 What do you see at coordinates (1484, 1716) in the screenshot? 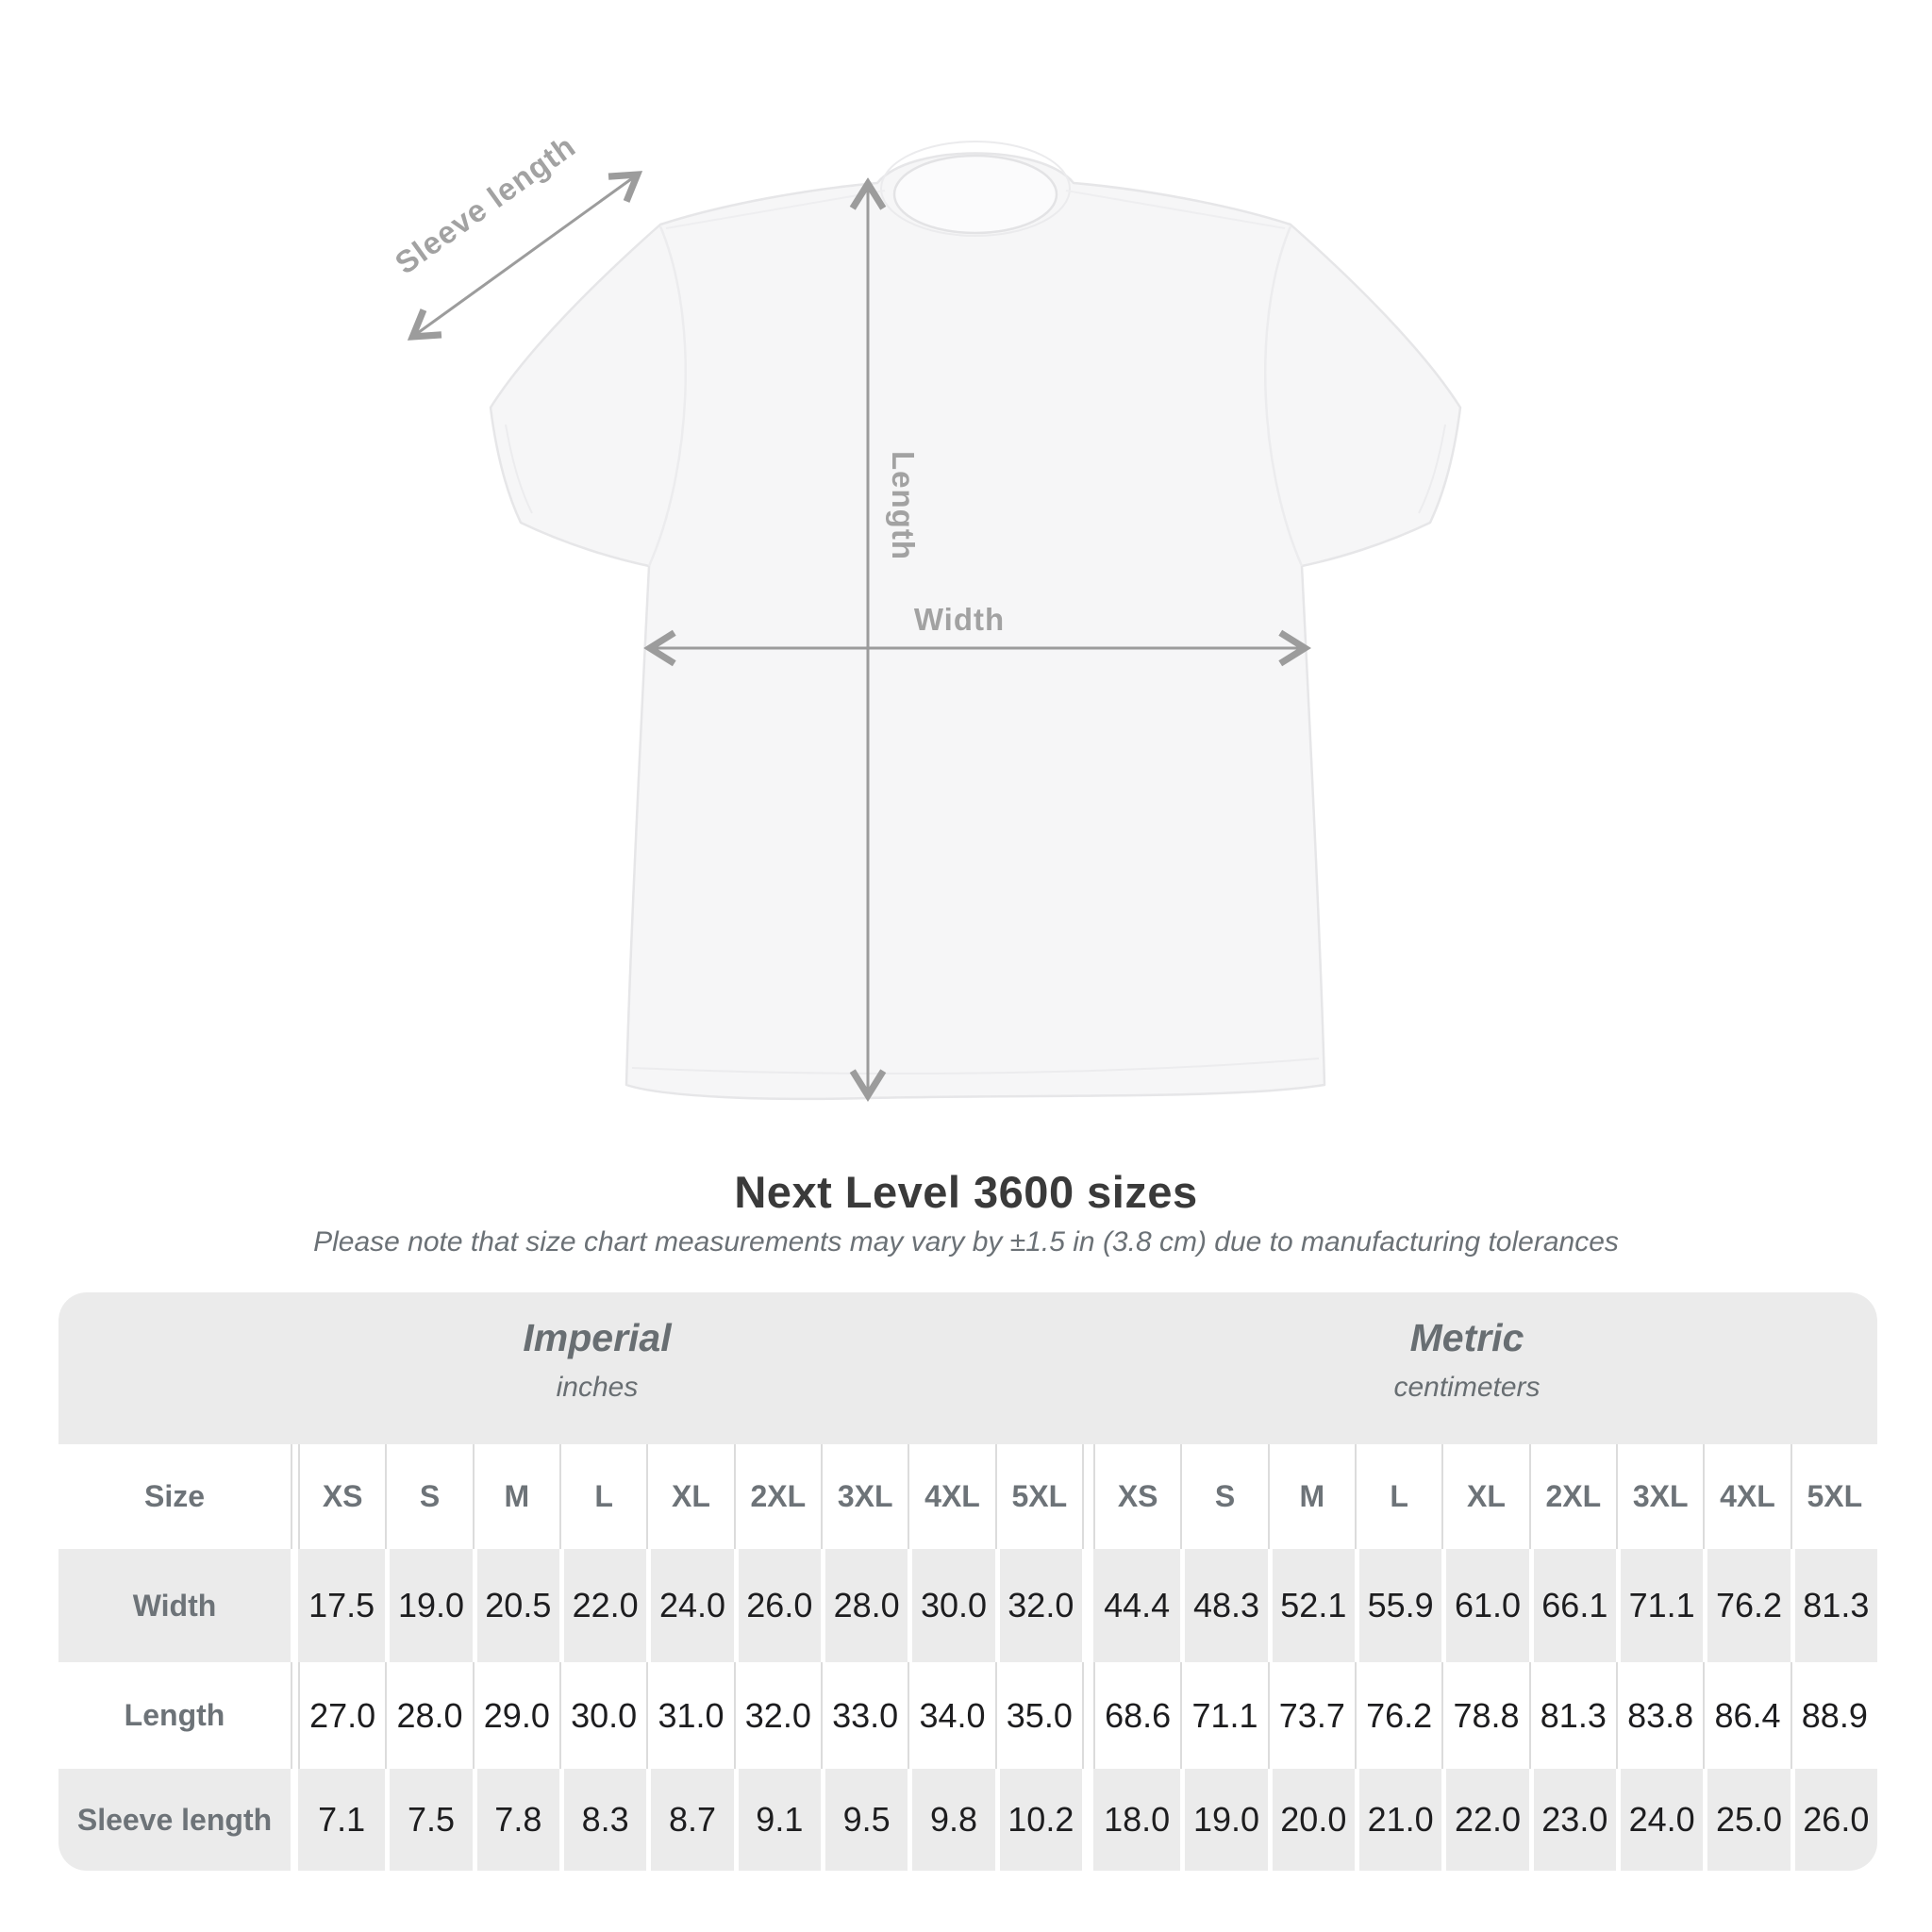
I see `table-cell: 78.8` at bounding box center [1484, 1716].